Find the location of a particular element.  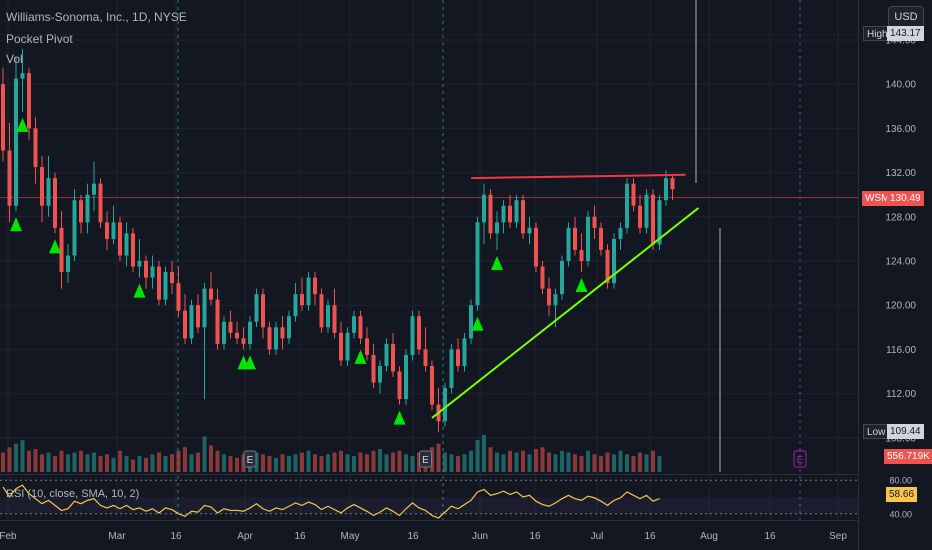

rsi-tick-label-2: 40.00 is located at coordinates (900, 514).